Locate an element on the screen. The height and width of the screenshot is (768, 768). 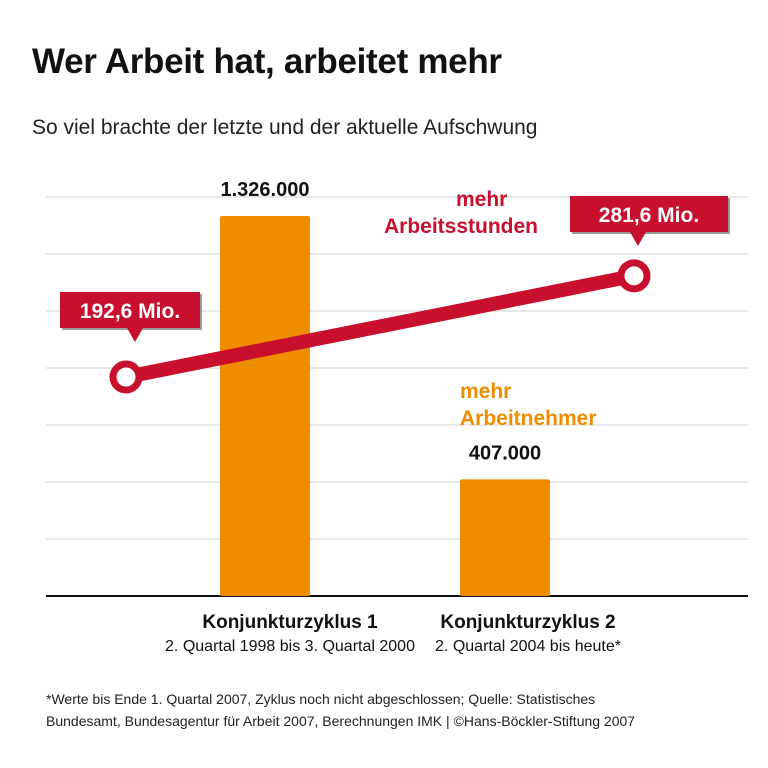
line-value-label: 192,6 Mio. is located at coordinates (130, 311).